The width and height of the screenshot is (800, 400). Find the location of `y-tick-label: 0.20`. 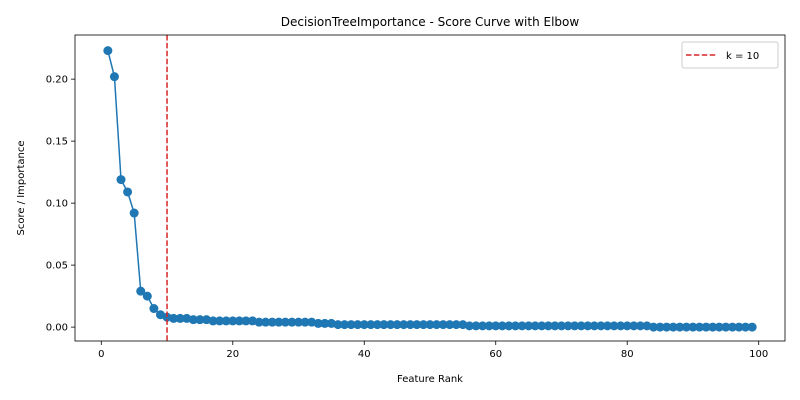

y-tick-label: 0.20 is located at coordinates (57, 80).